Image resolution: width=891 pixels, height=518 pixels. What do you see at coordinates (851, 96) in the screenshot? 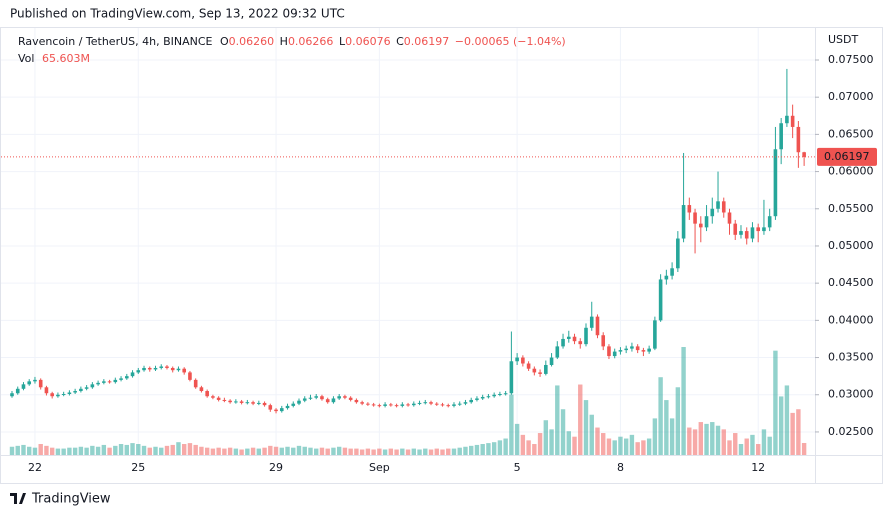
I see `y-tick-label: 0.07000` at bounding box center [851, 96].